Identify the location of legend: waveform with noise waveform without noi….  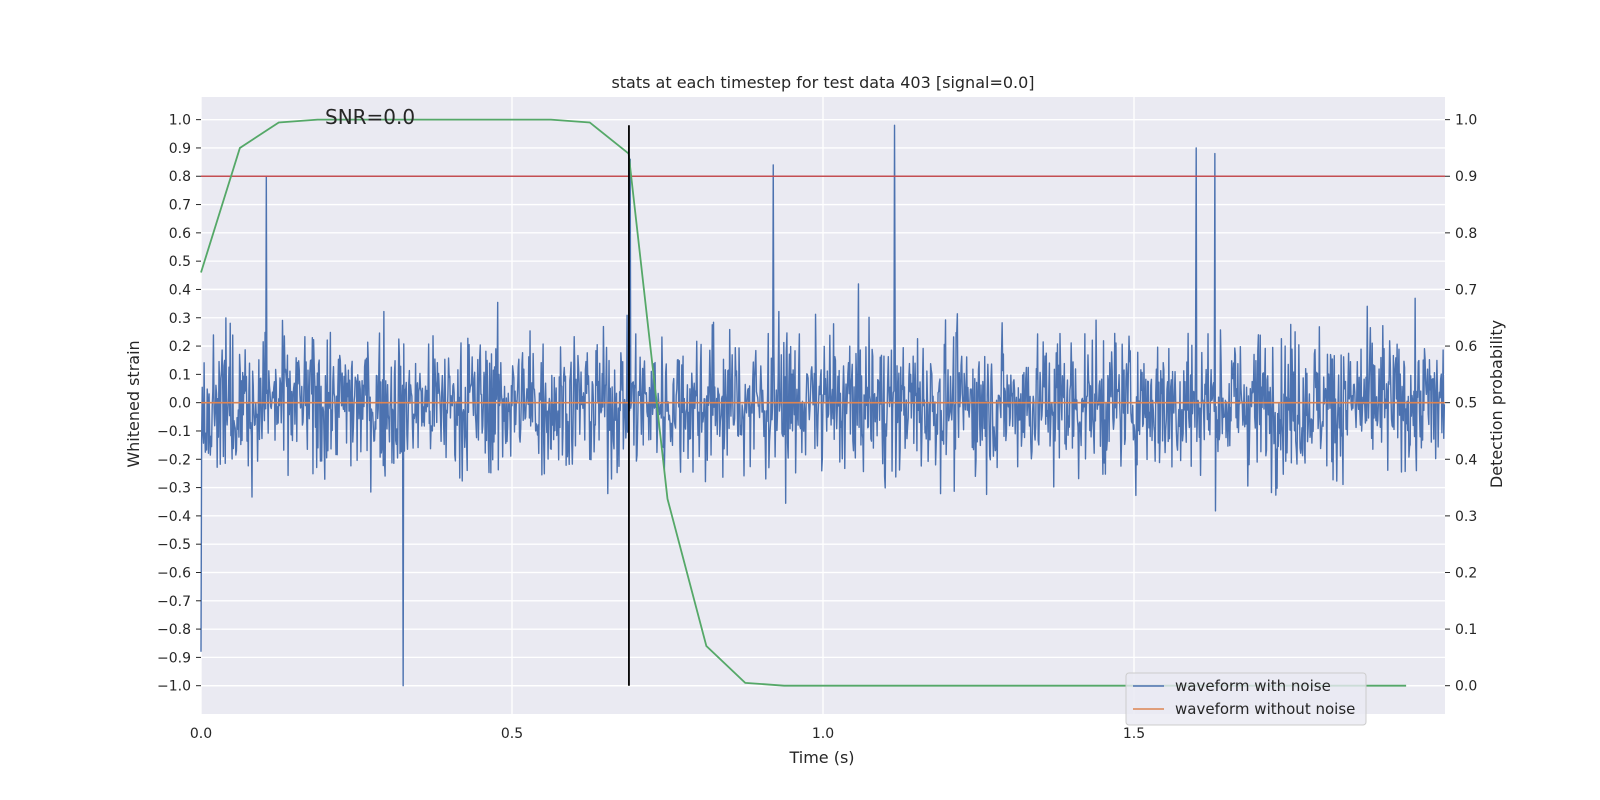
(1246, 699).